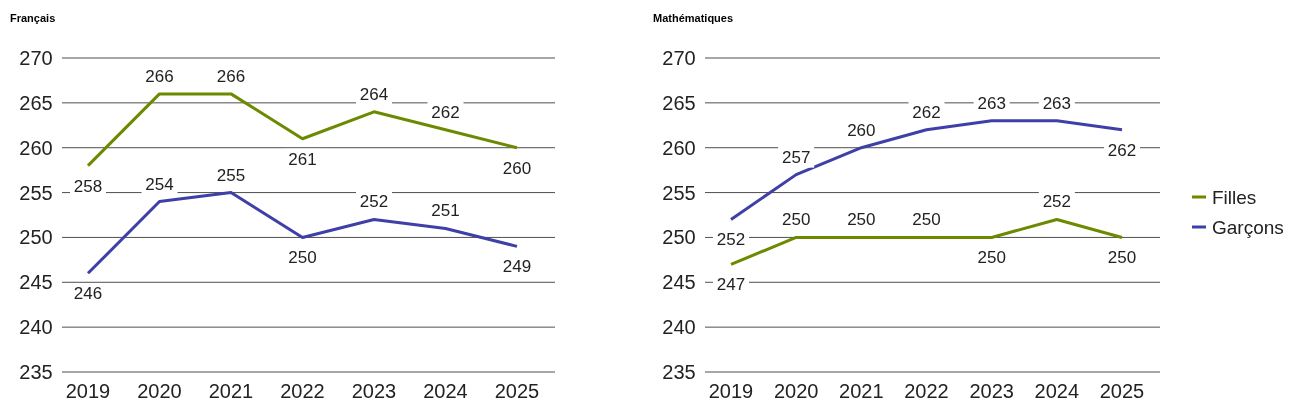  What do you see at coordinates (88, 294) in the screenshot?
I see `data-label: 246` at bounding box center [88, 294].